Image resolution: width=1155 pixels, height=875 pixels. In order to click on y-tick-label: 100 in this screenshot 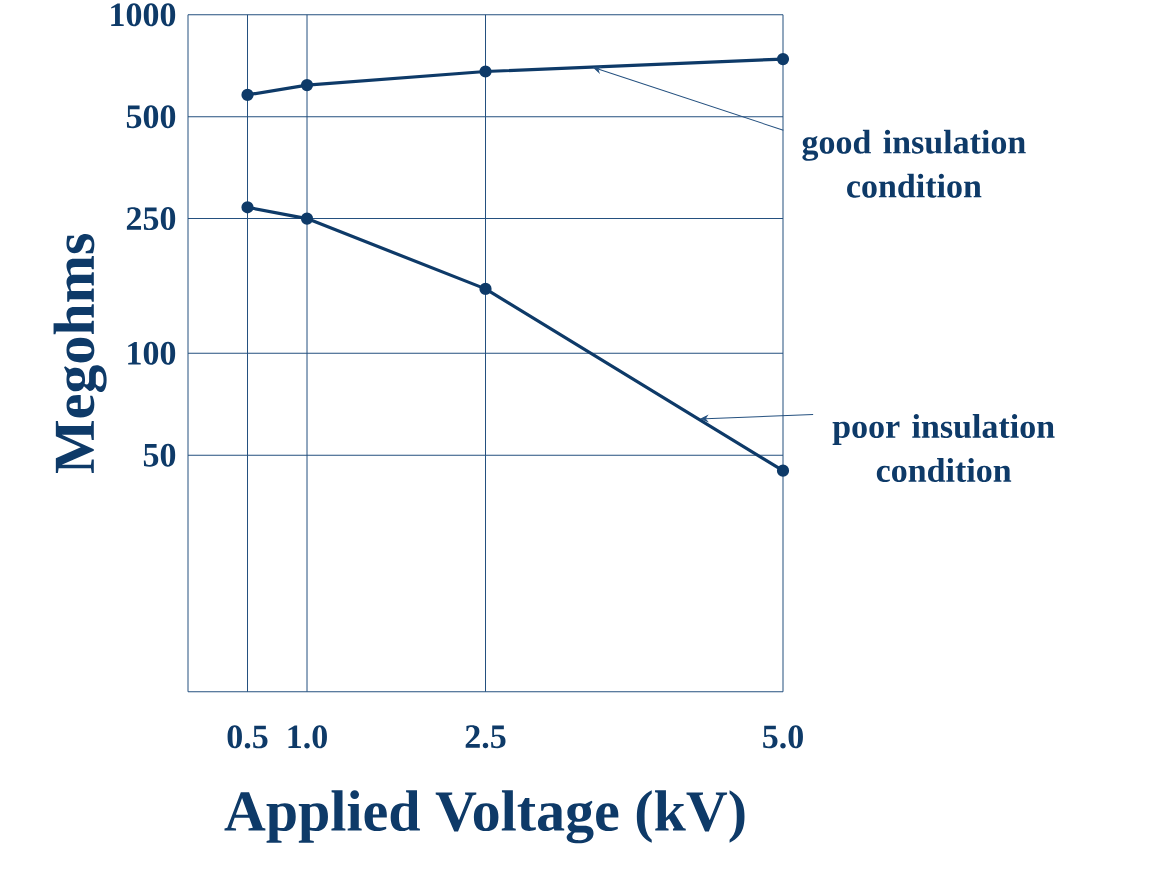, I will do `click(152, 353)`.